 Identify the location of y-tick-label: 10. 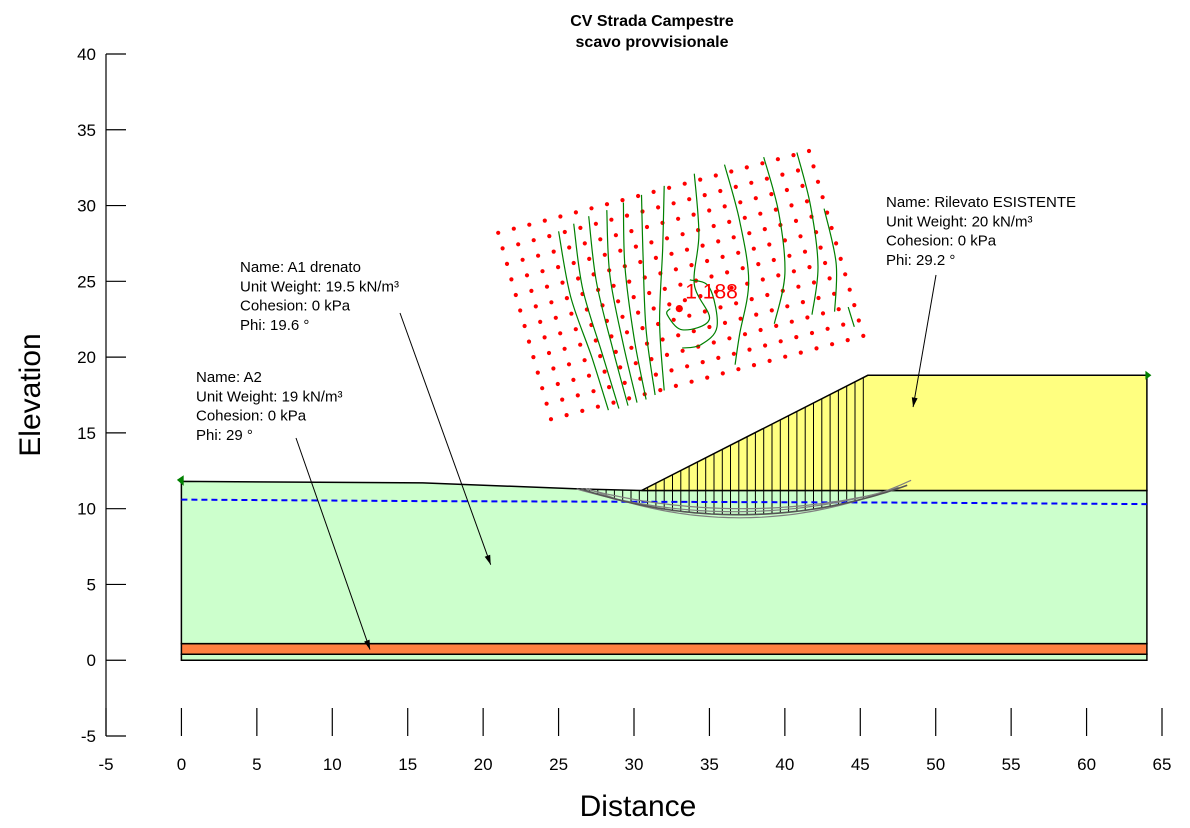
(86, 509).